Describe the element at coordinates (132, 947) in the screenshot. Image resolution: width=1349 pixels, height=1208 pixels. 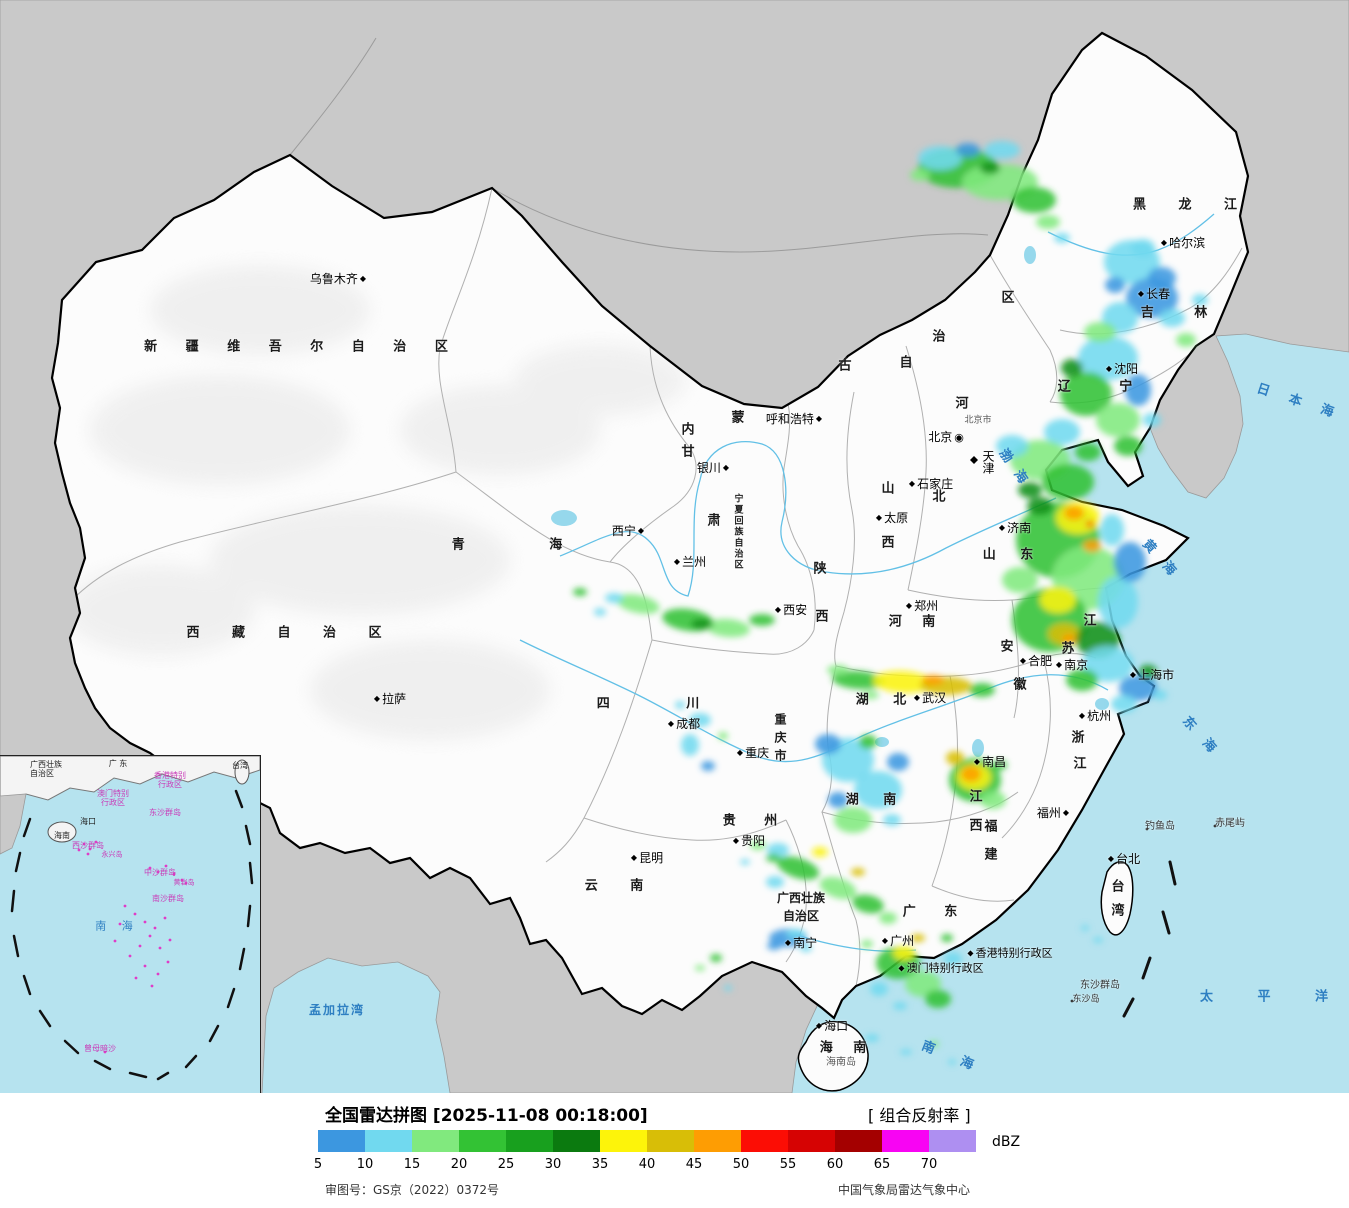
I see `inset-island-markers` at that location.